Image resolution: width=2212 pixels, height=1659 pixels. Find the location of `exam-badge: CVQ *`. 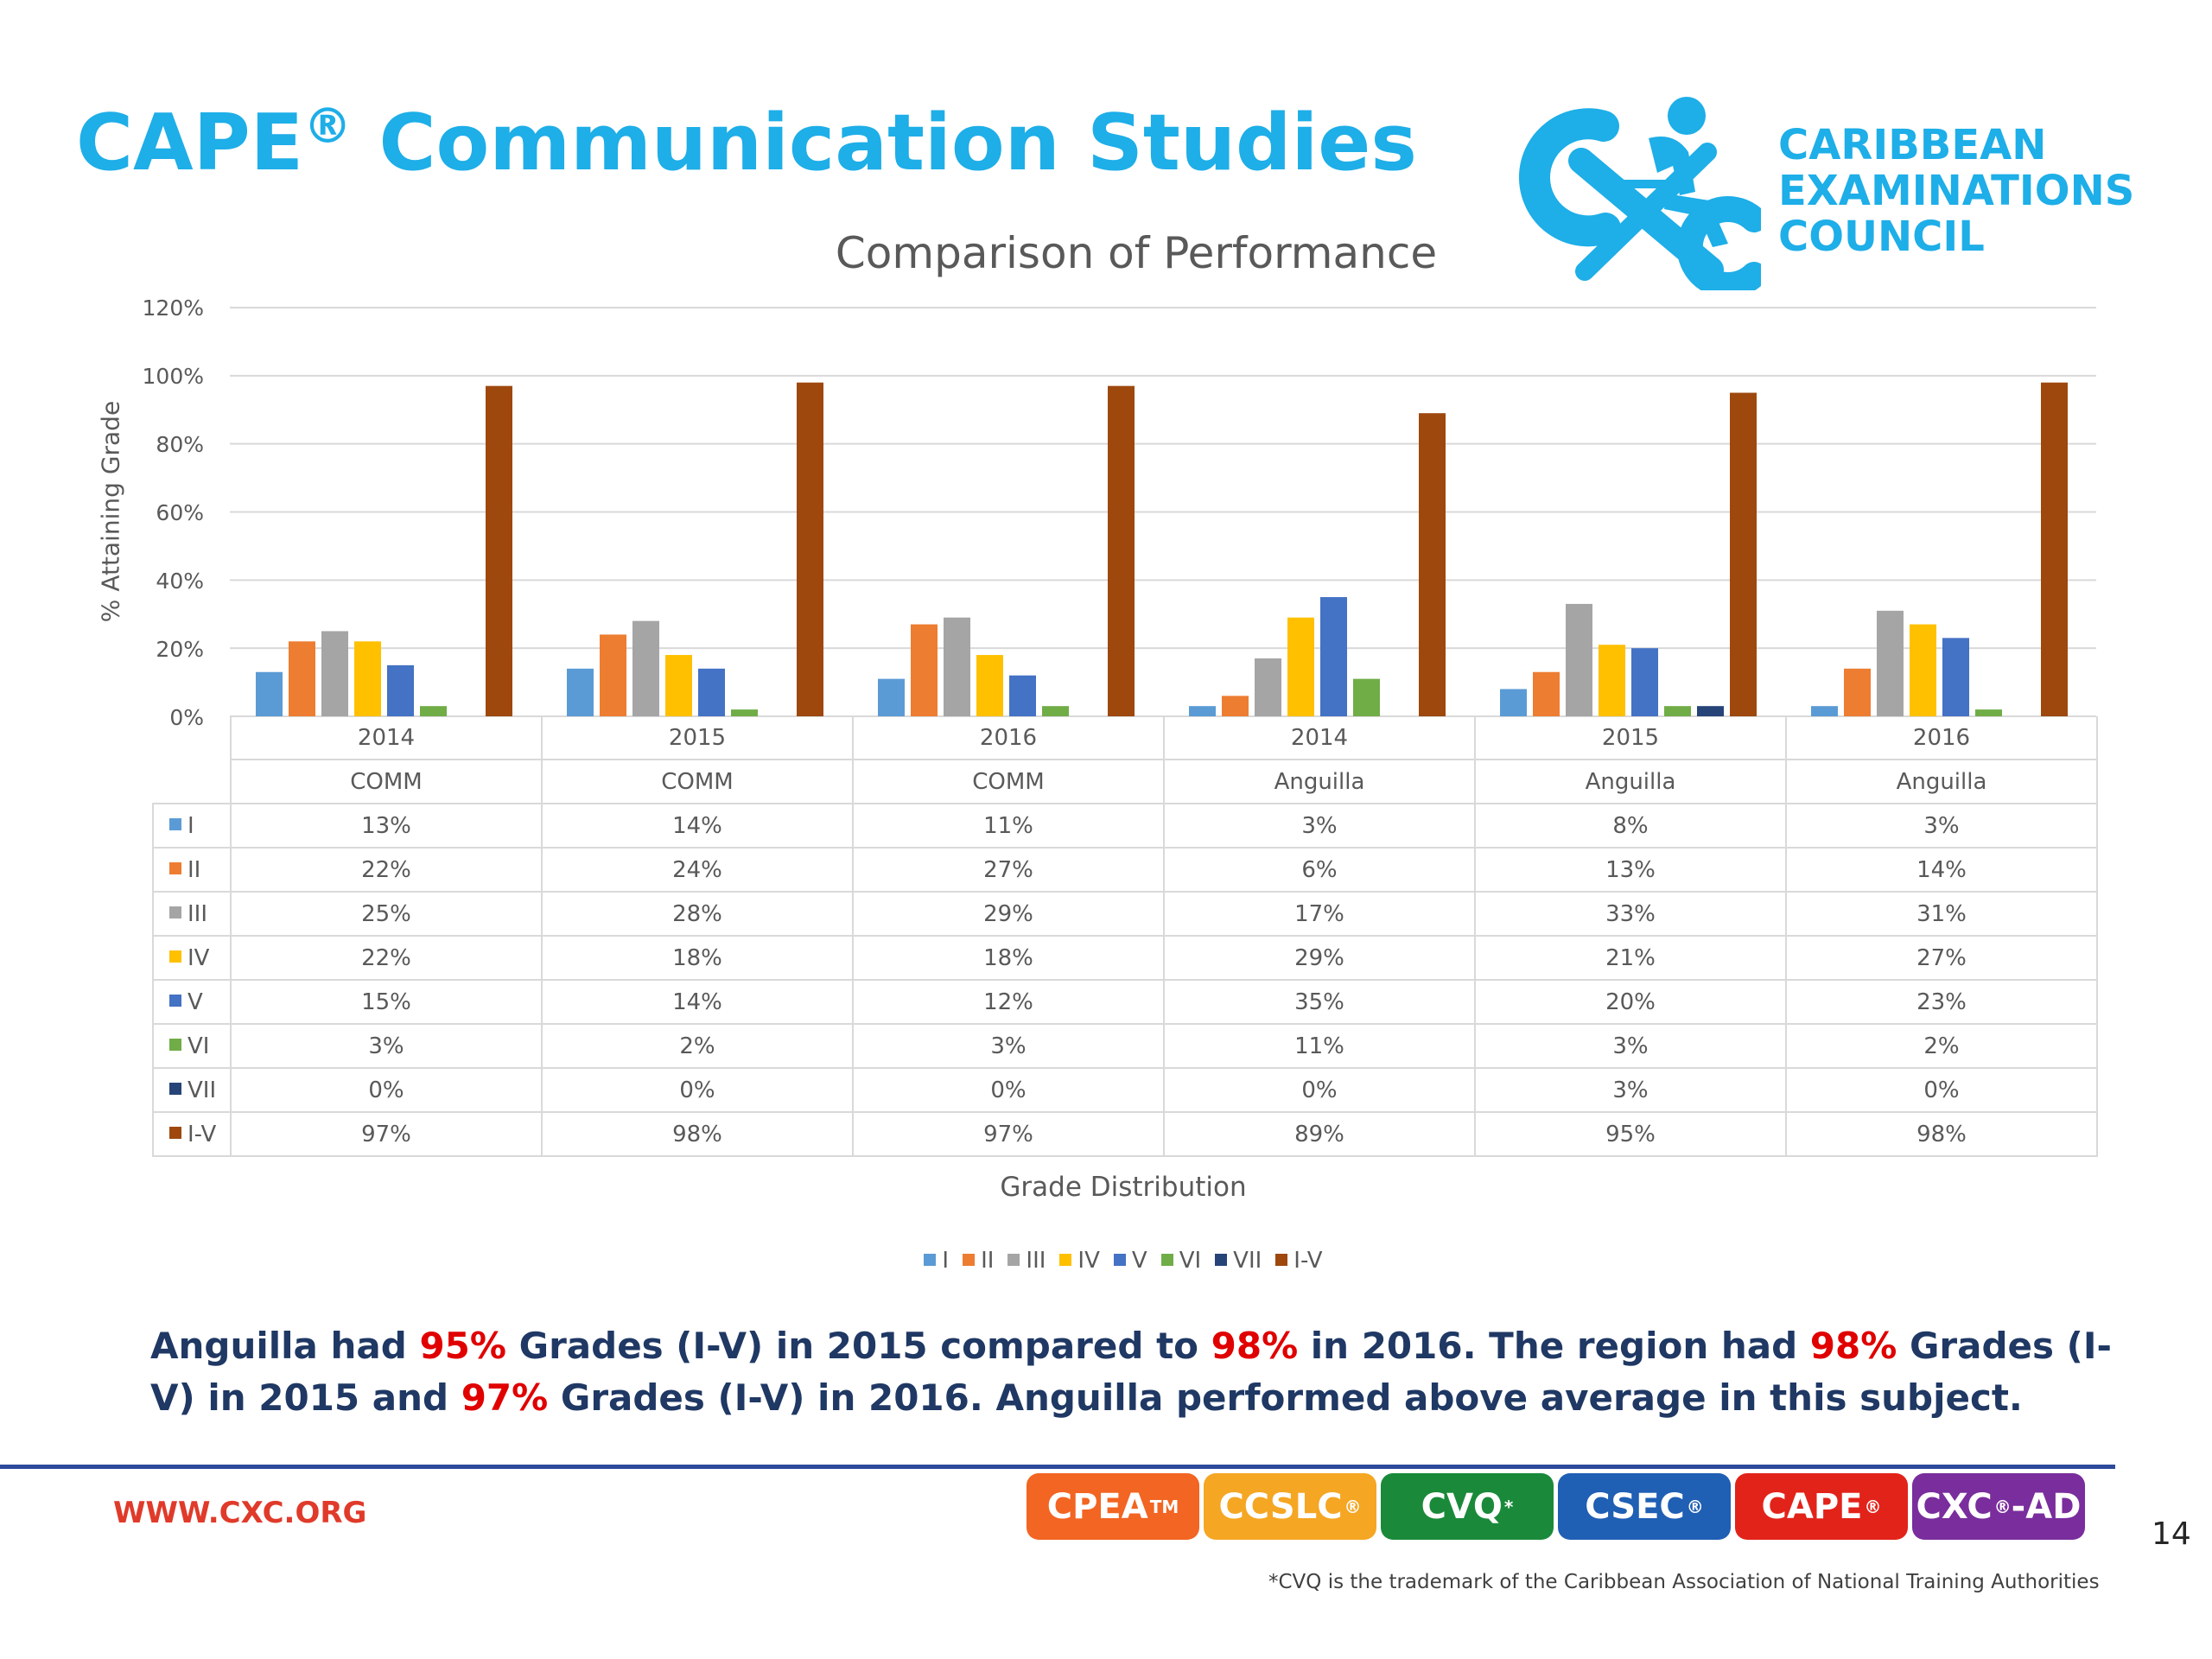

exam-badge: CVQ * is located at coordinates (1467, 1506).